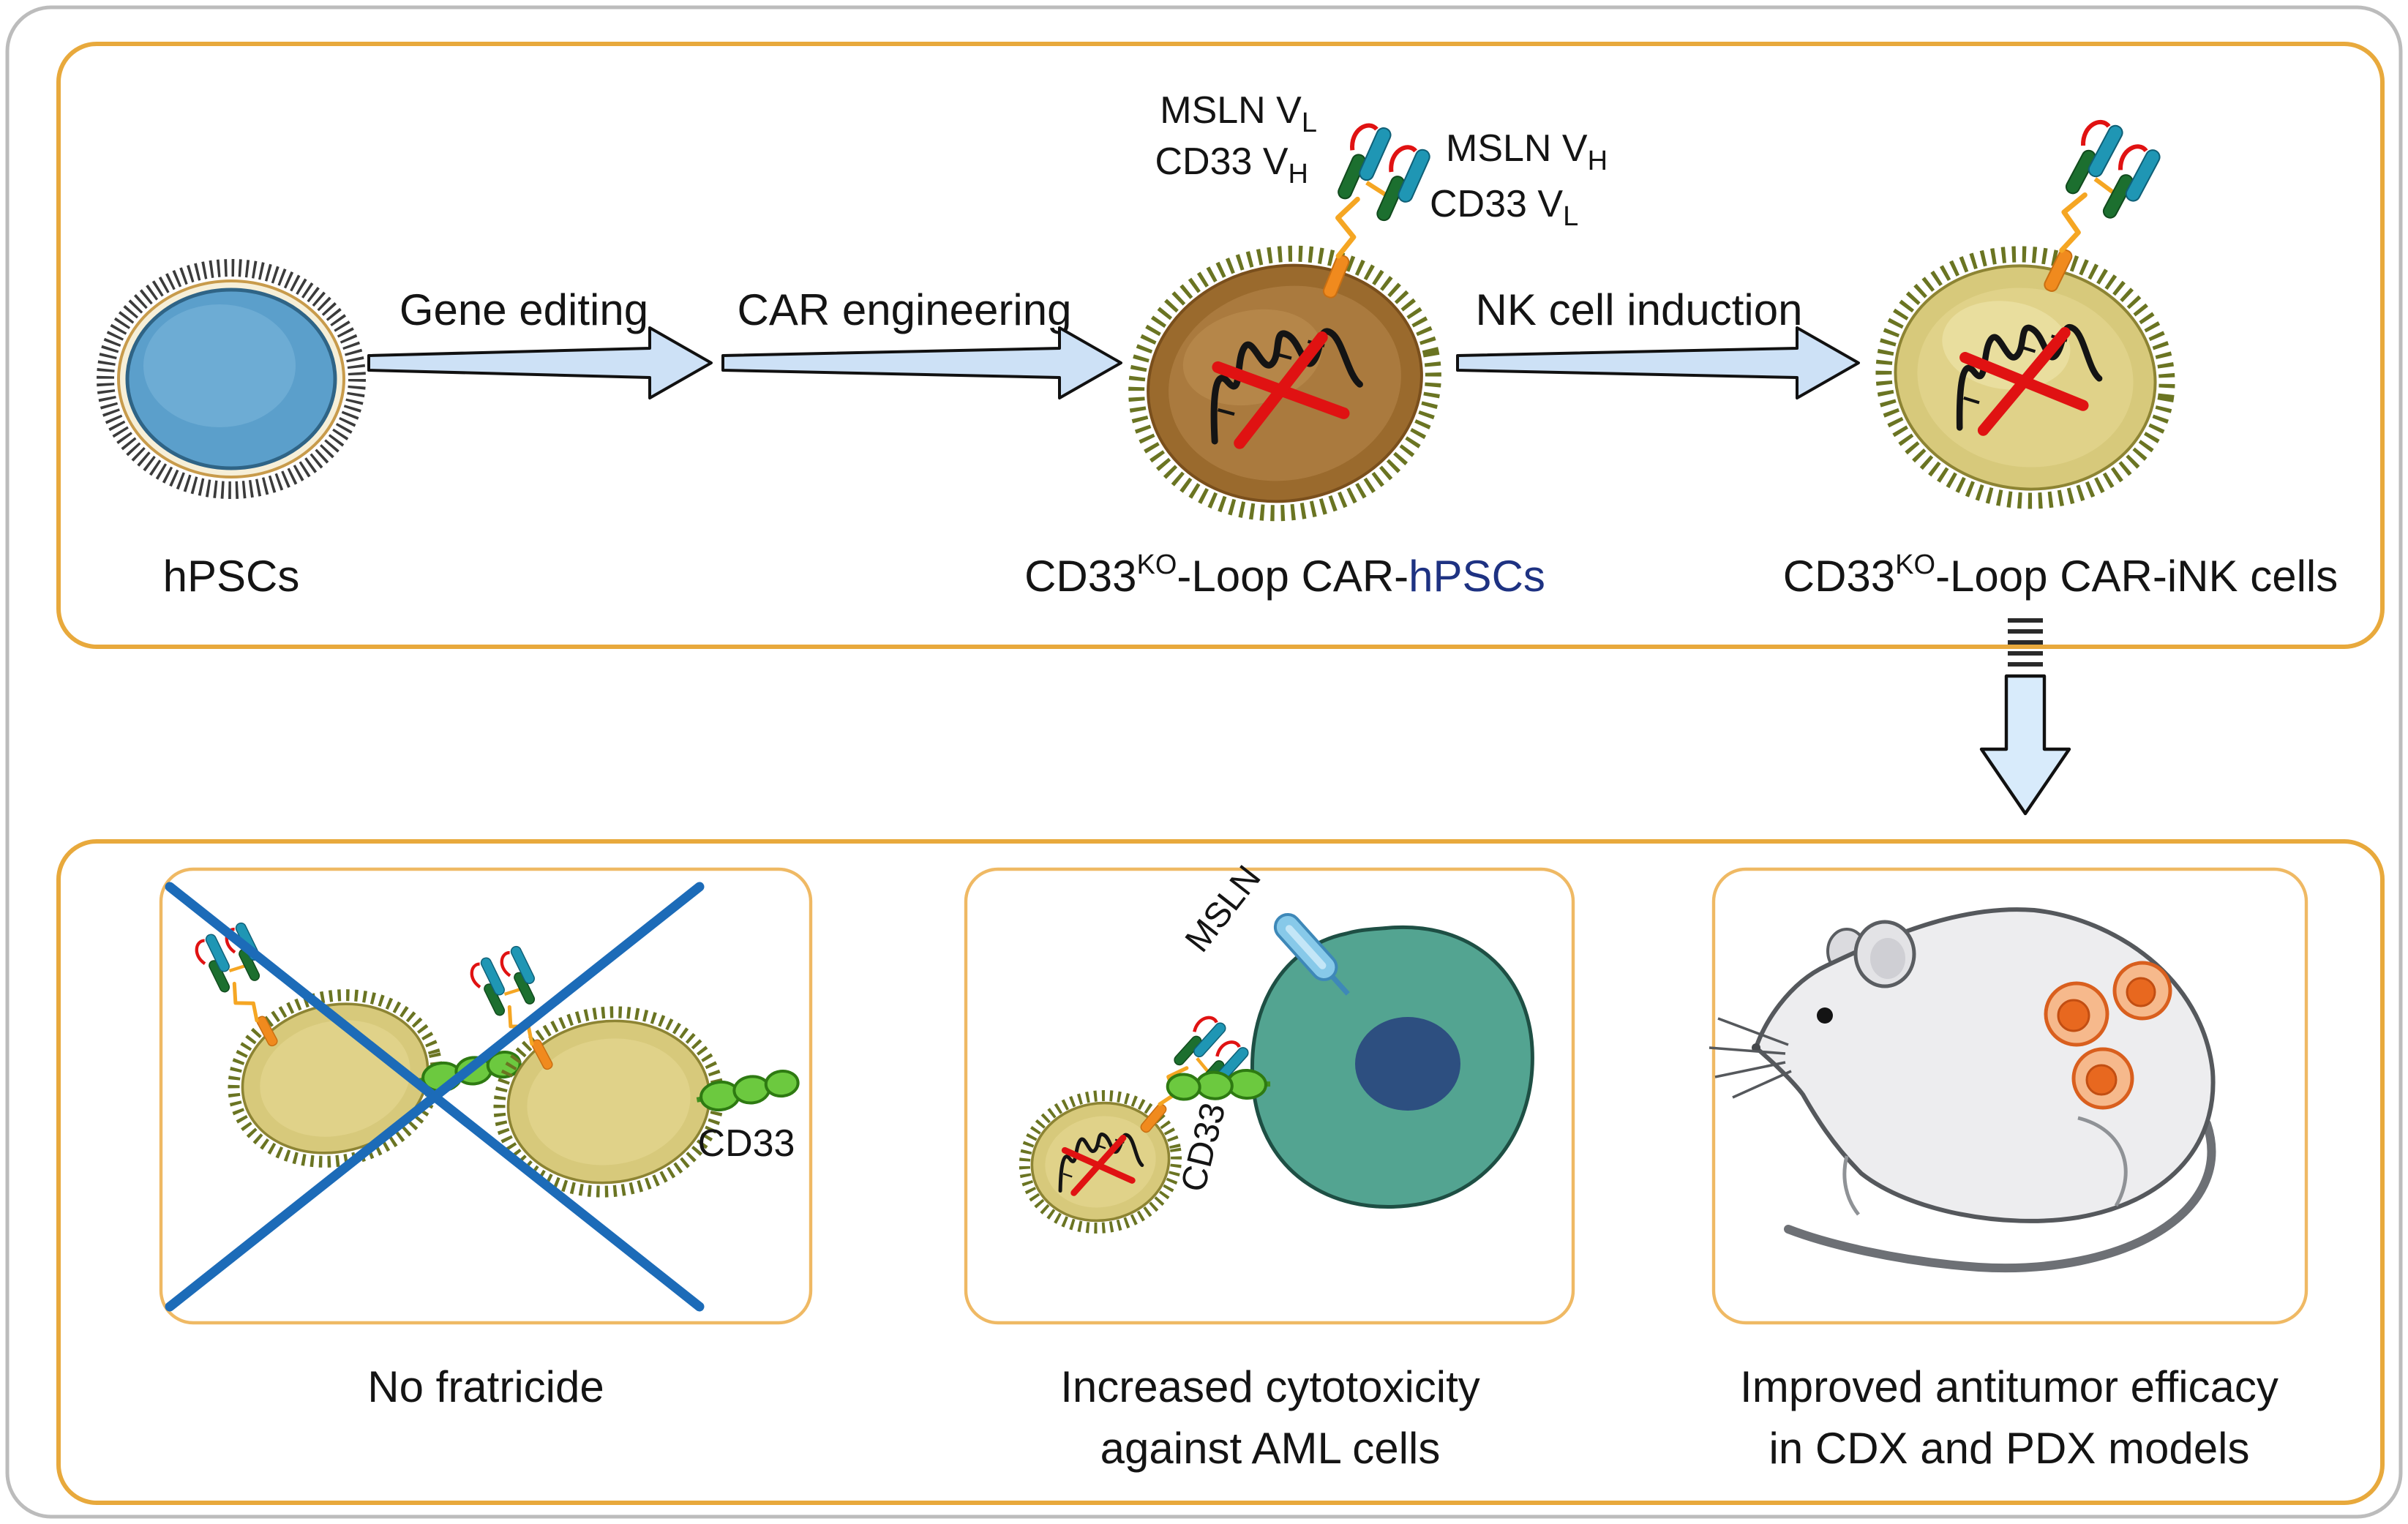 The image size is (2408, 1524). I want to click on mouse-hind-leg, so click(2102, 1161).